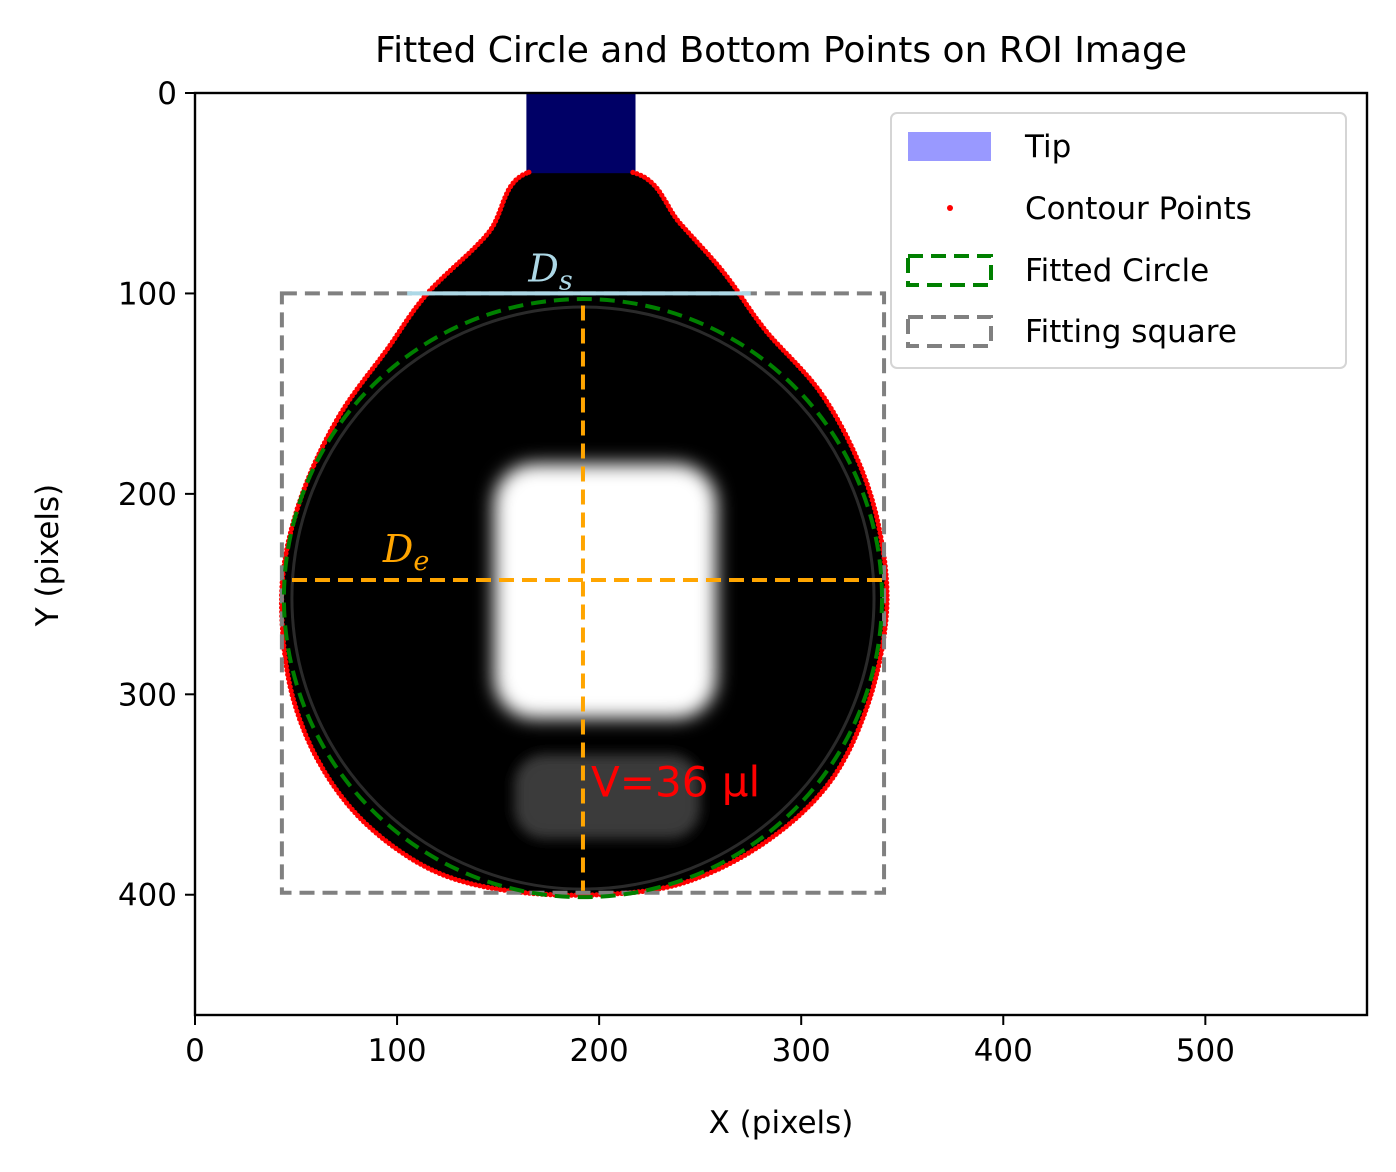 The width and height of the screenshot is (1396, 1172). Describe the element at coordinates (147, 695) in the screenshot. I see `y-tick-label: 300` at that location.